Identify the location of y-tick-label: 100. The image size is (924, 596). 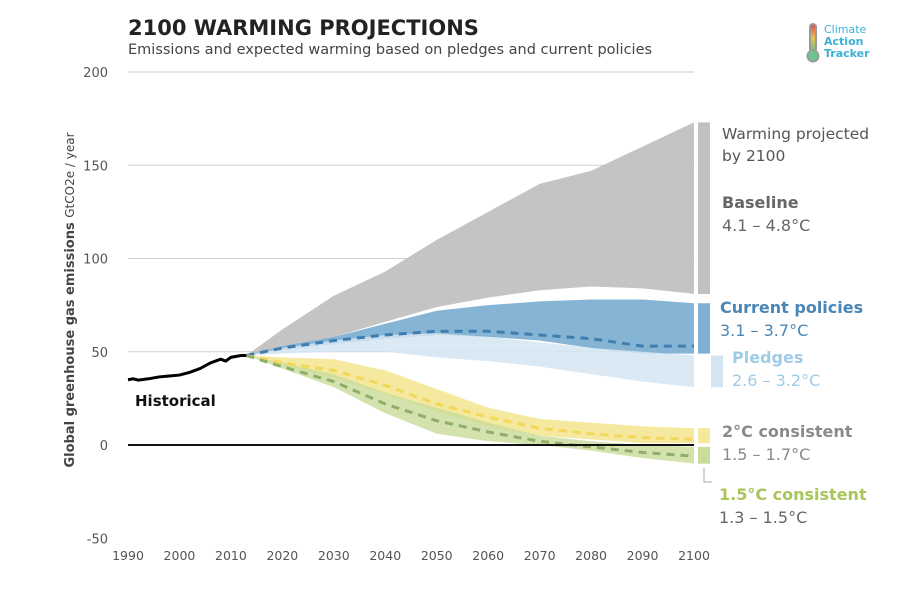
(95, 260).